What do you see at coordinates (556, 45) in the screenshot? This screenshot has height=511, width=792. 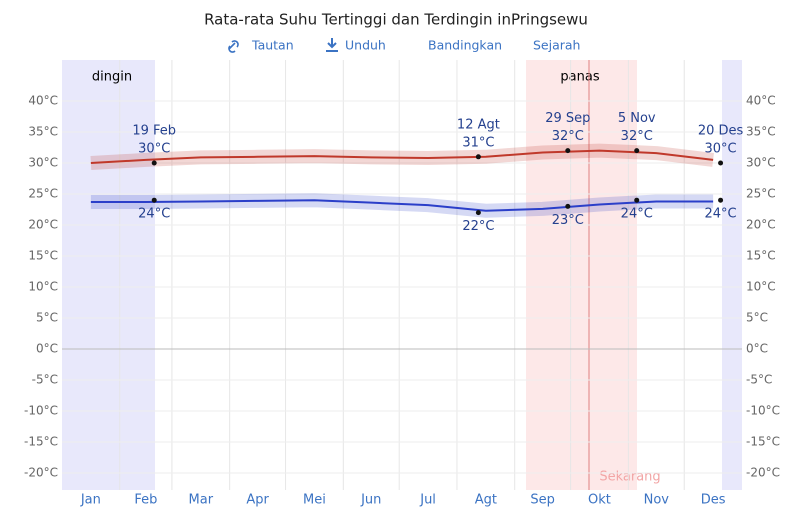 I see `link: Sejarah` at bounding box center [556, 45].